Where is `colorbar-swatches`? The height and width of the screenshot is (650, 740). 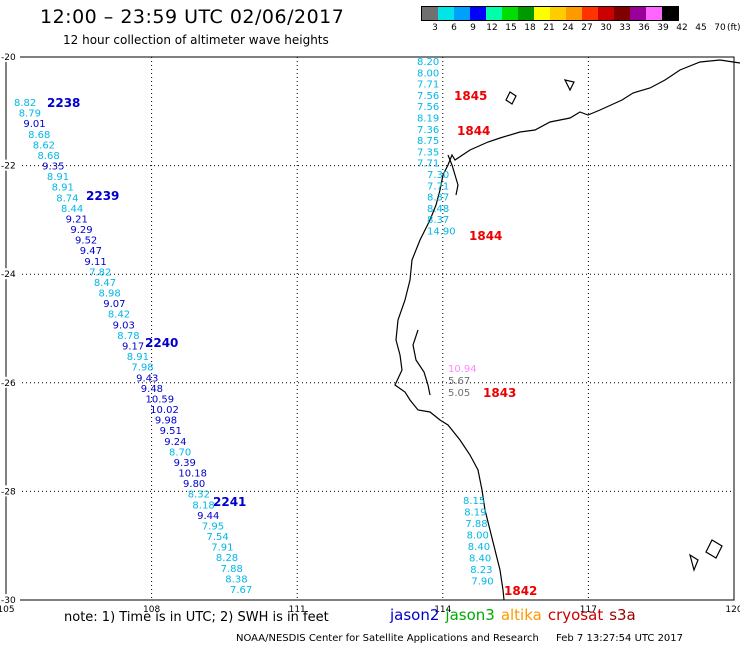
colorbar-swatches is located at coordinates (550, 13).